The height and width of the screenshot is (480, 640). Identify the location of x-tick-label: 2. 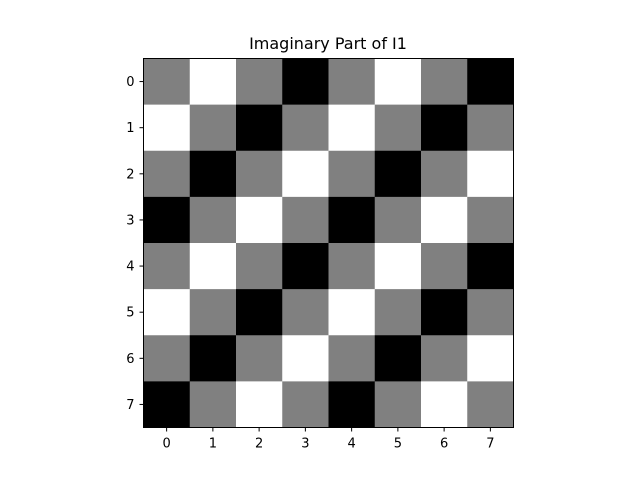
(259, 444).